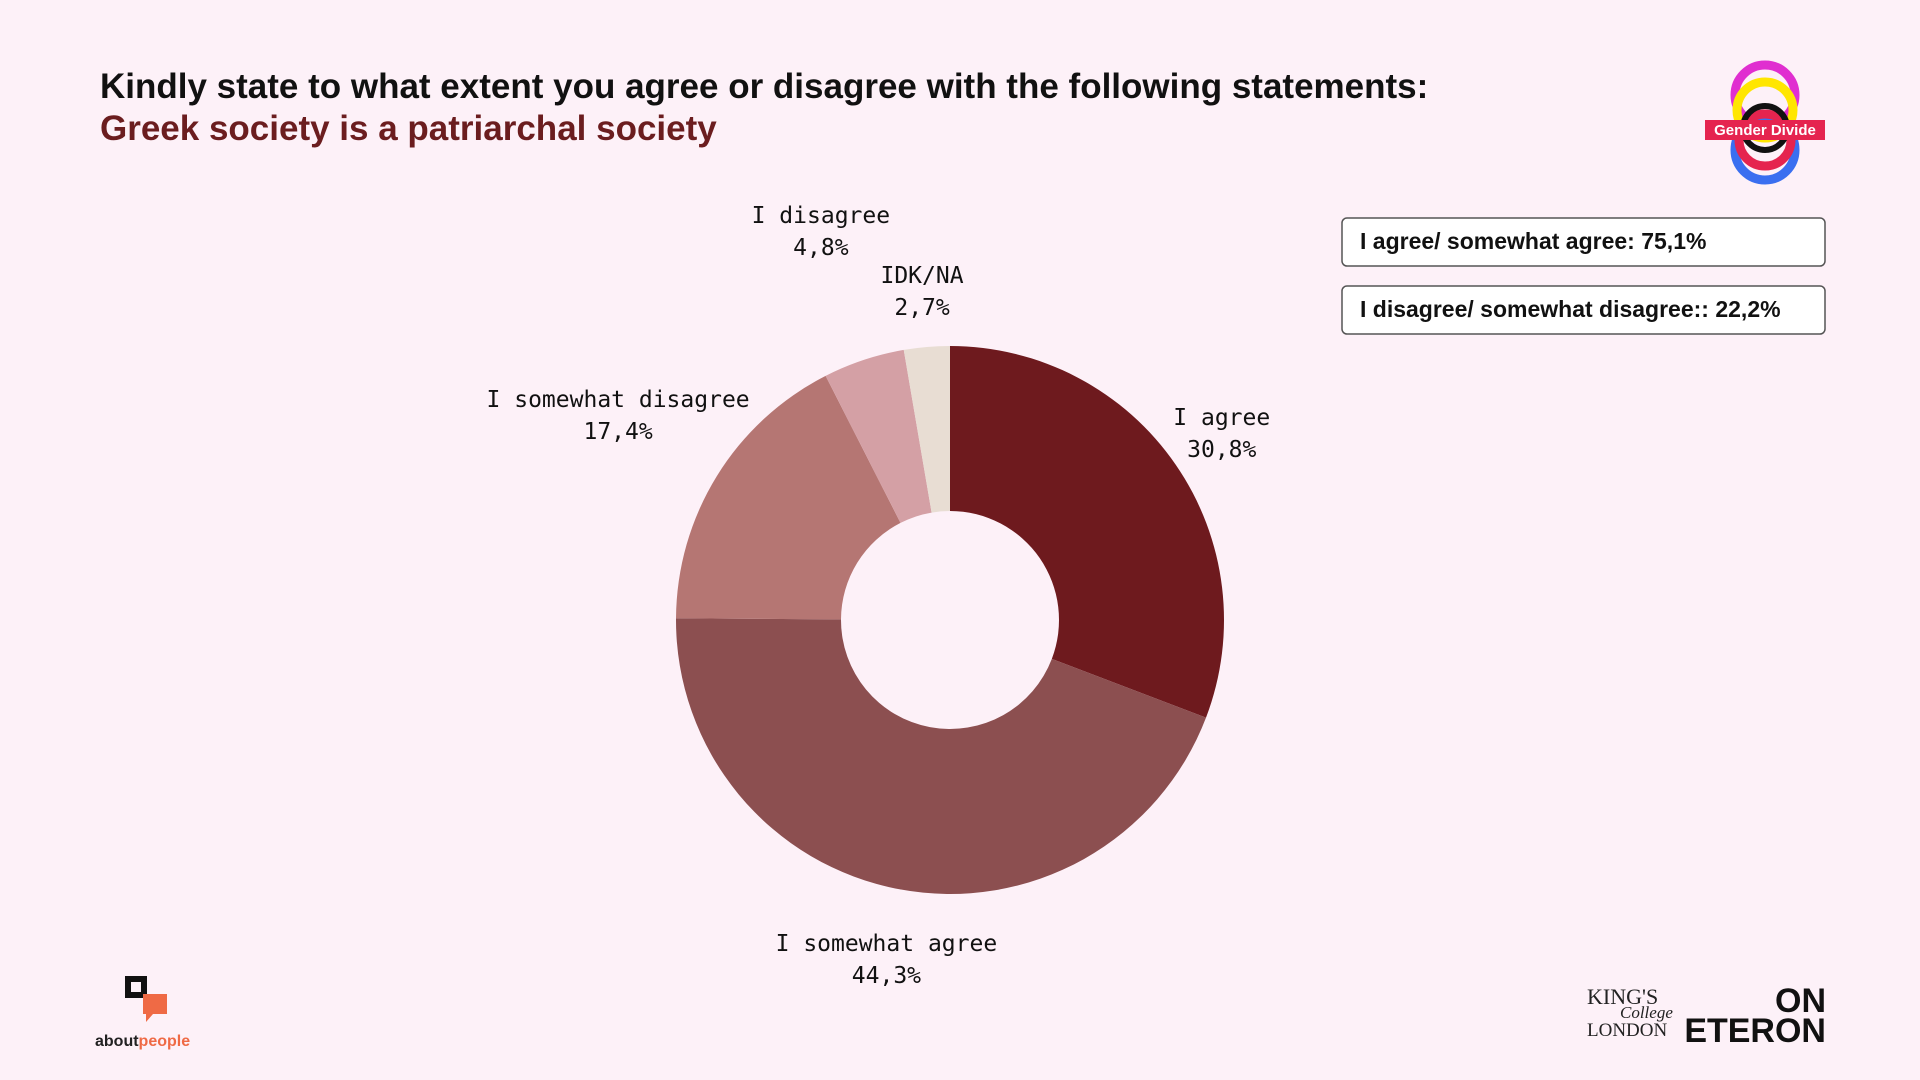 The width and height of the screenshot is (1920, 1080). I want to click on logo-band, so click(1765, 130).